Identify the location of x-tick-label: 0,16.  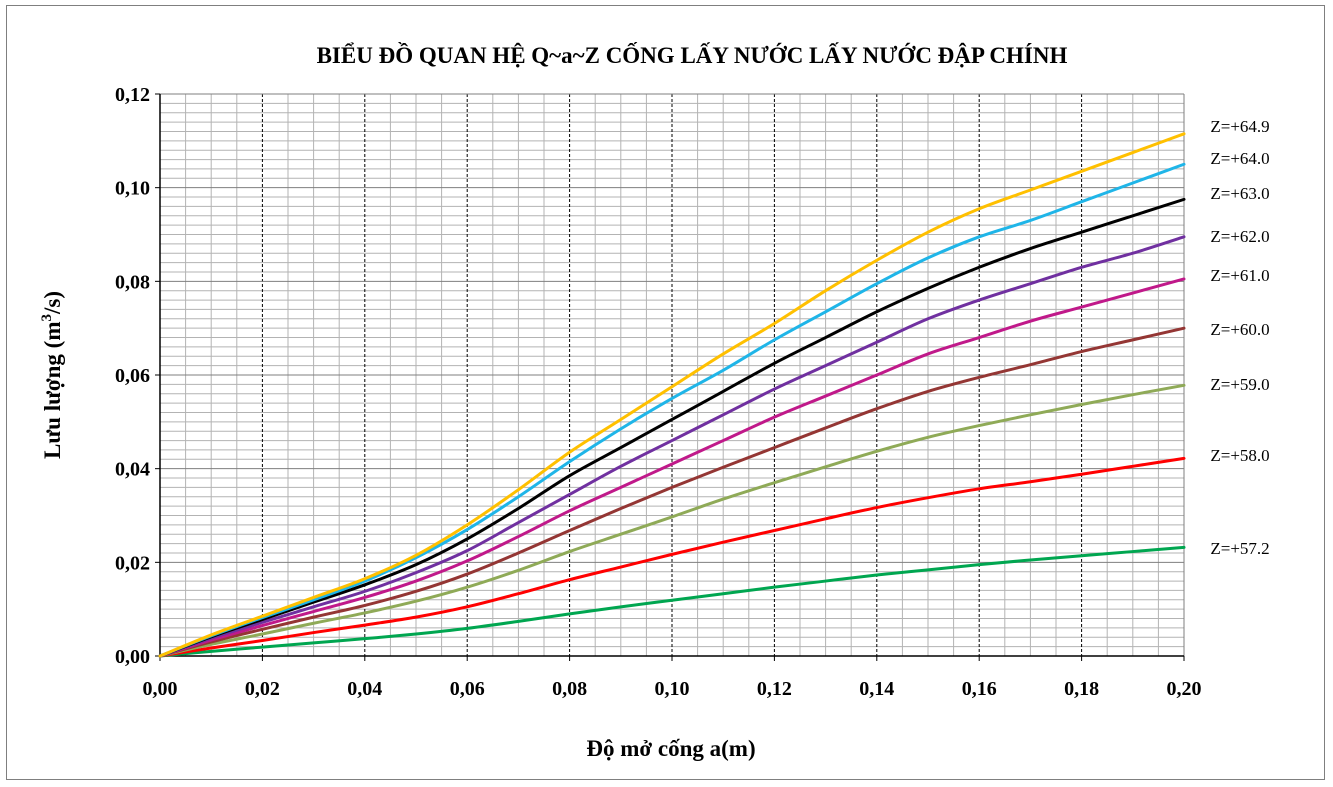
(979, 689).